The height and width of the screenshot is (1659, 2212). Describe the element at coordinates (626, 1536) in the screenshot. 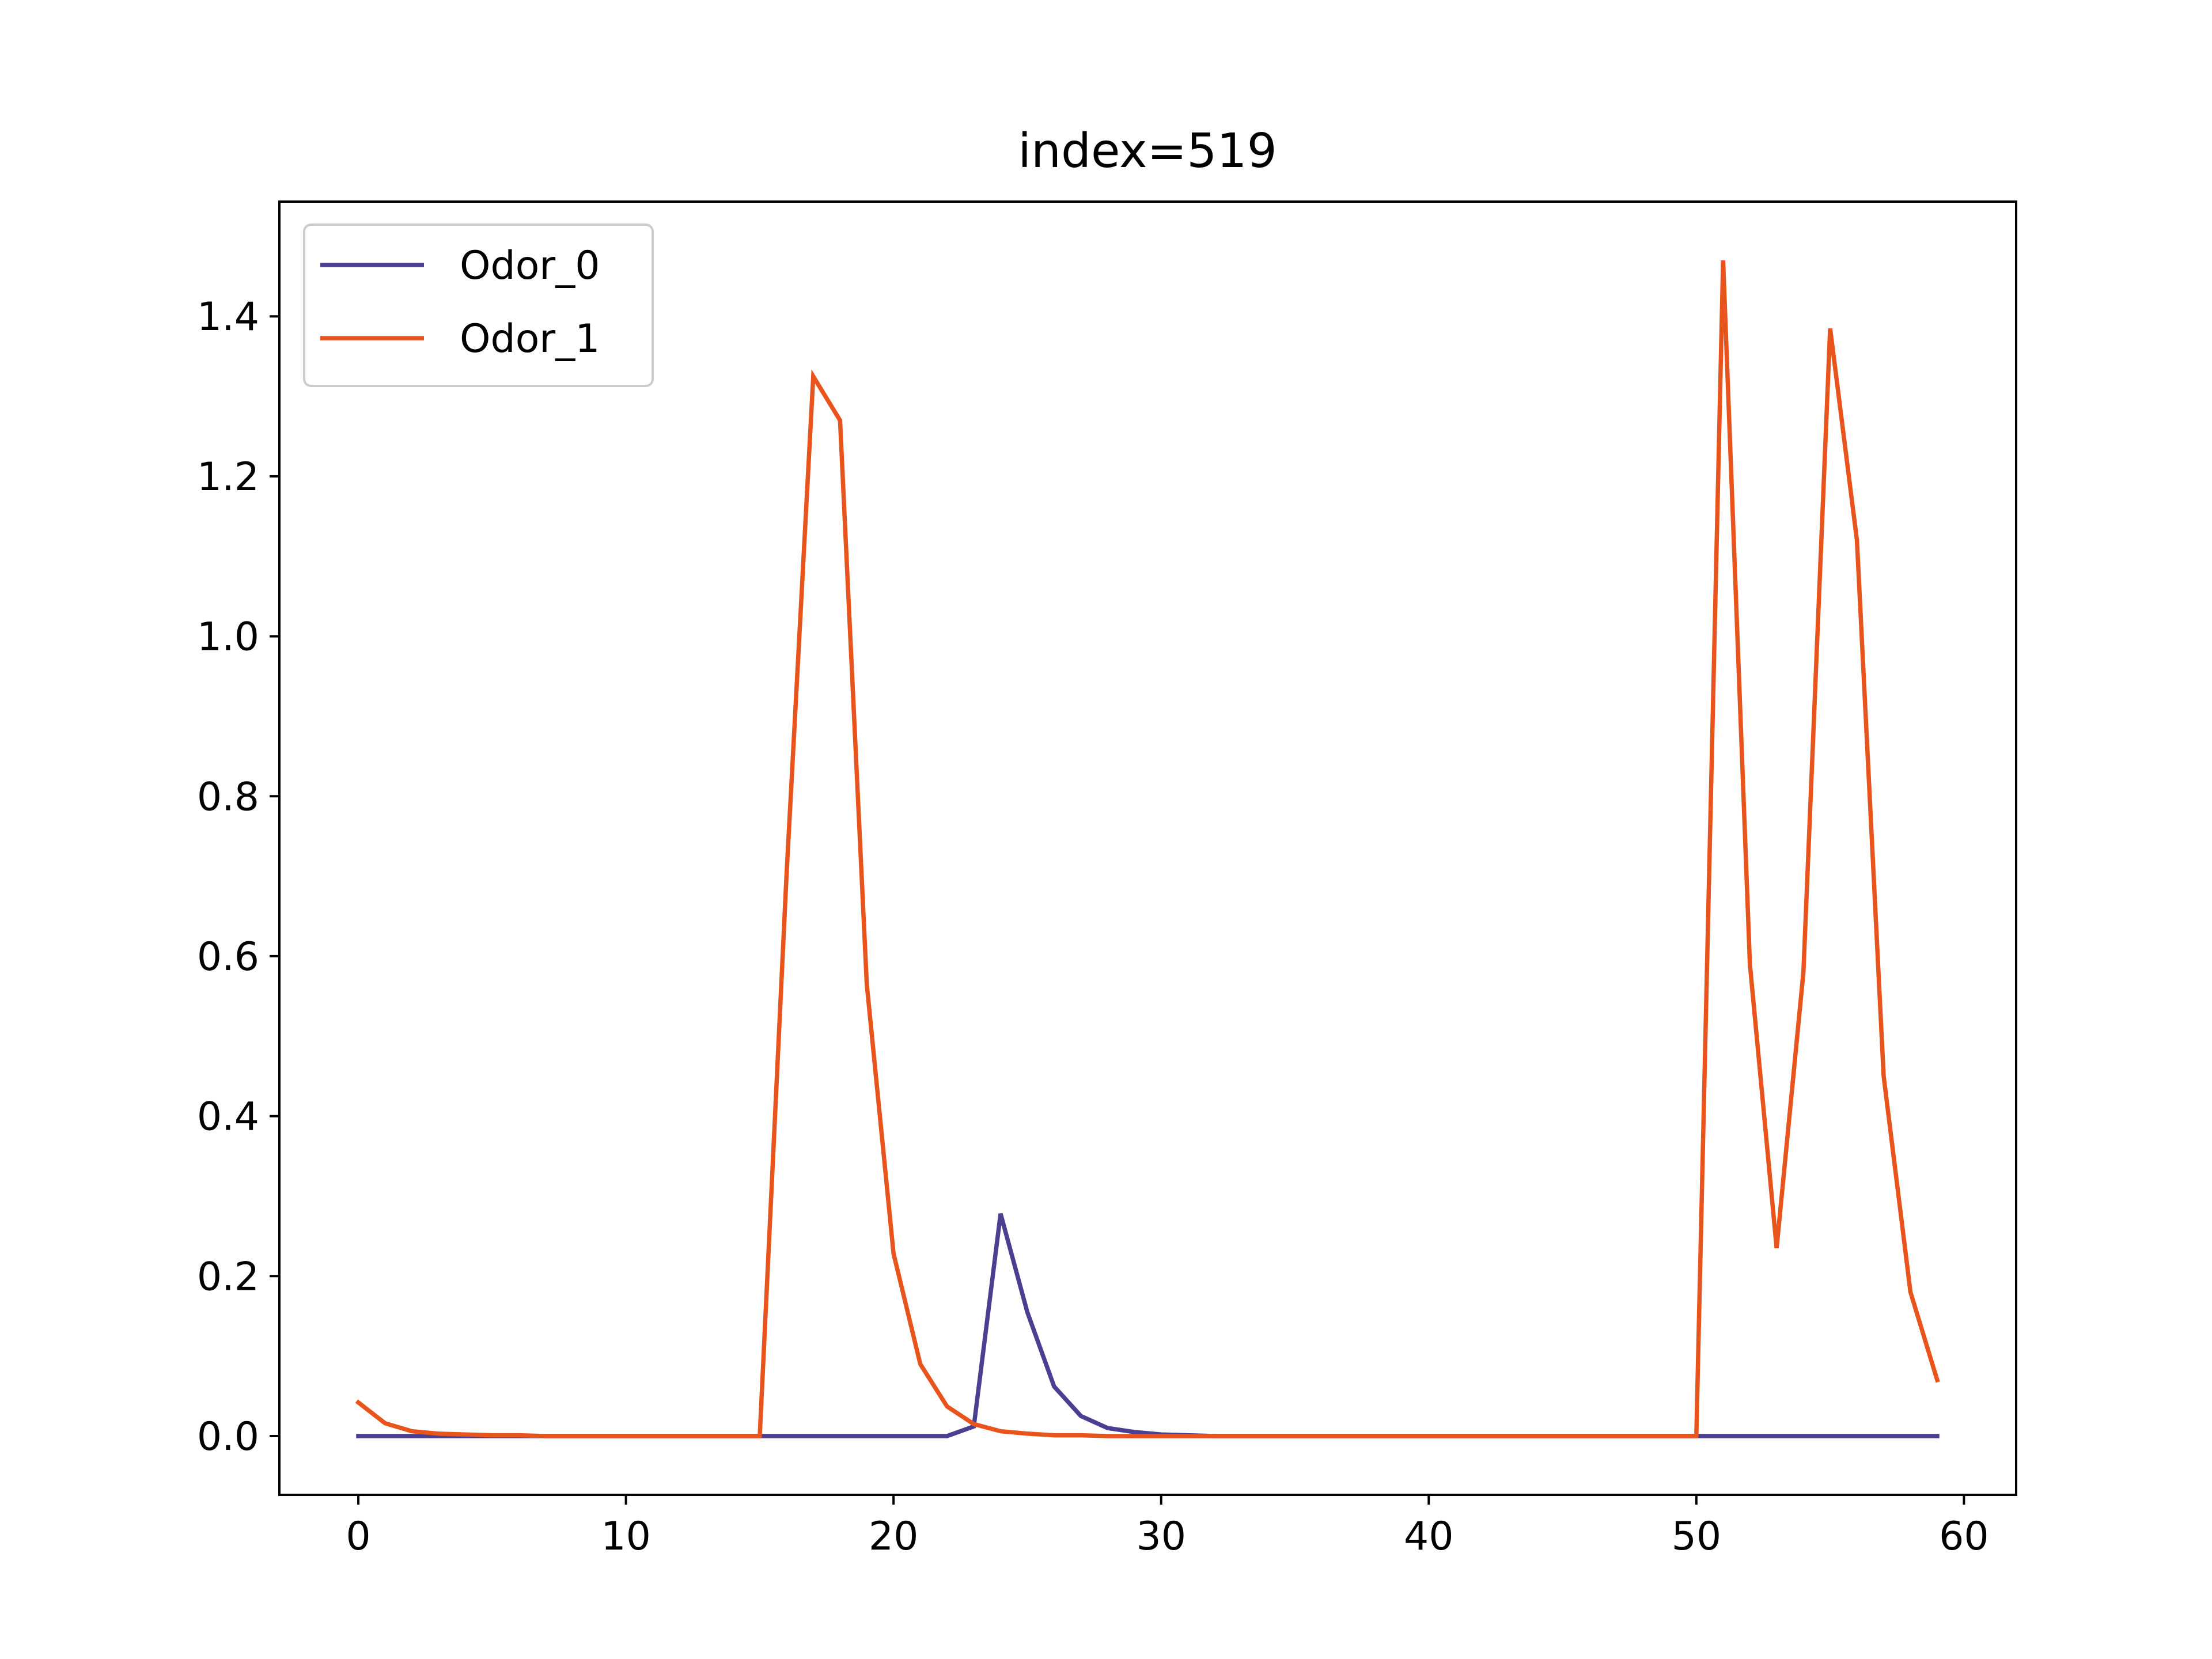

I see `x-tick-label: 10` at that location.